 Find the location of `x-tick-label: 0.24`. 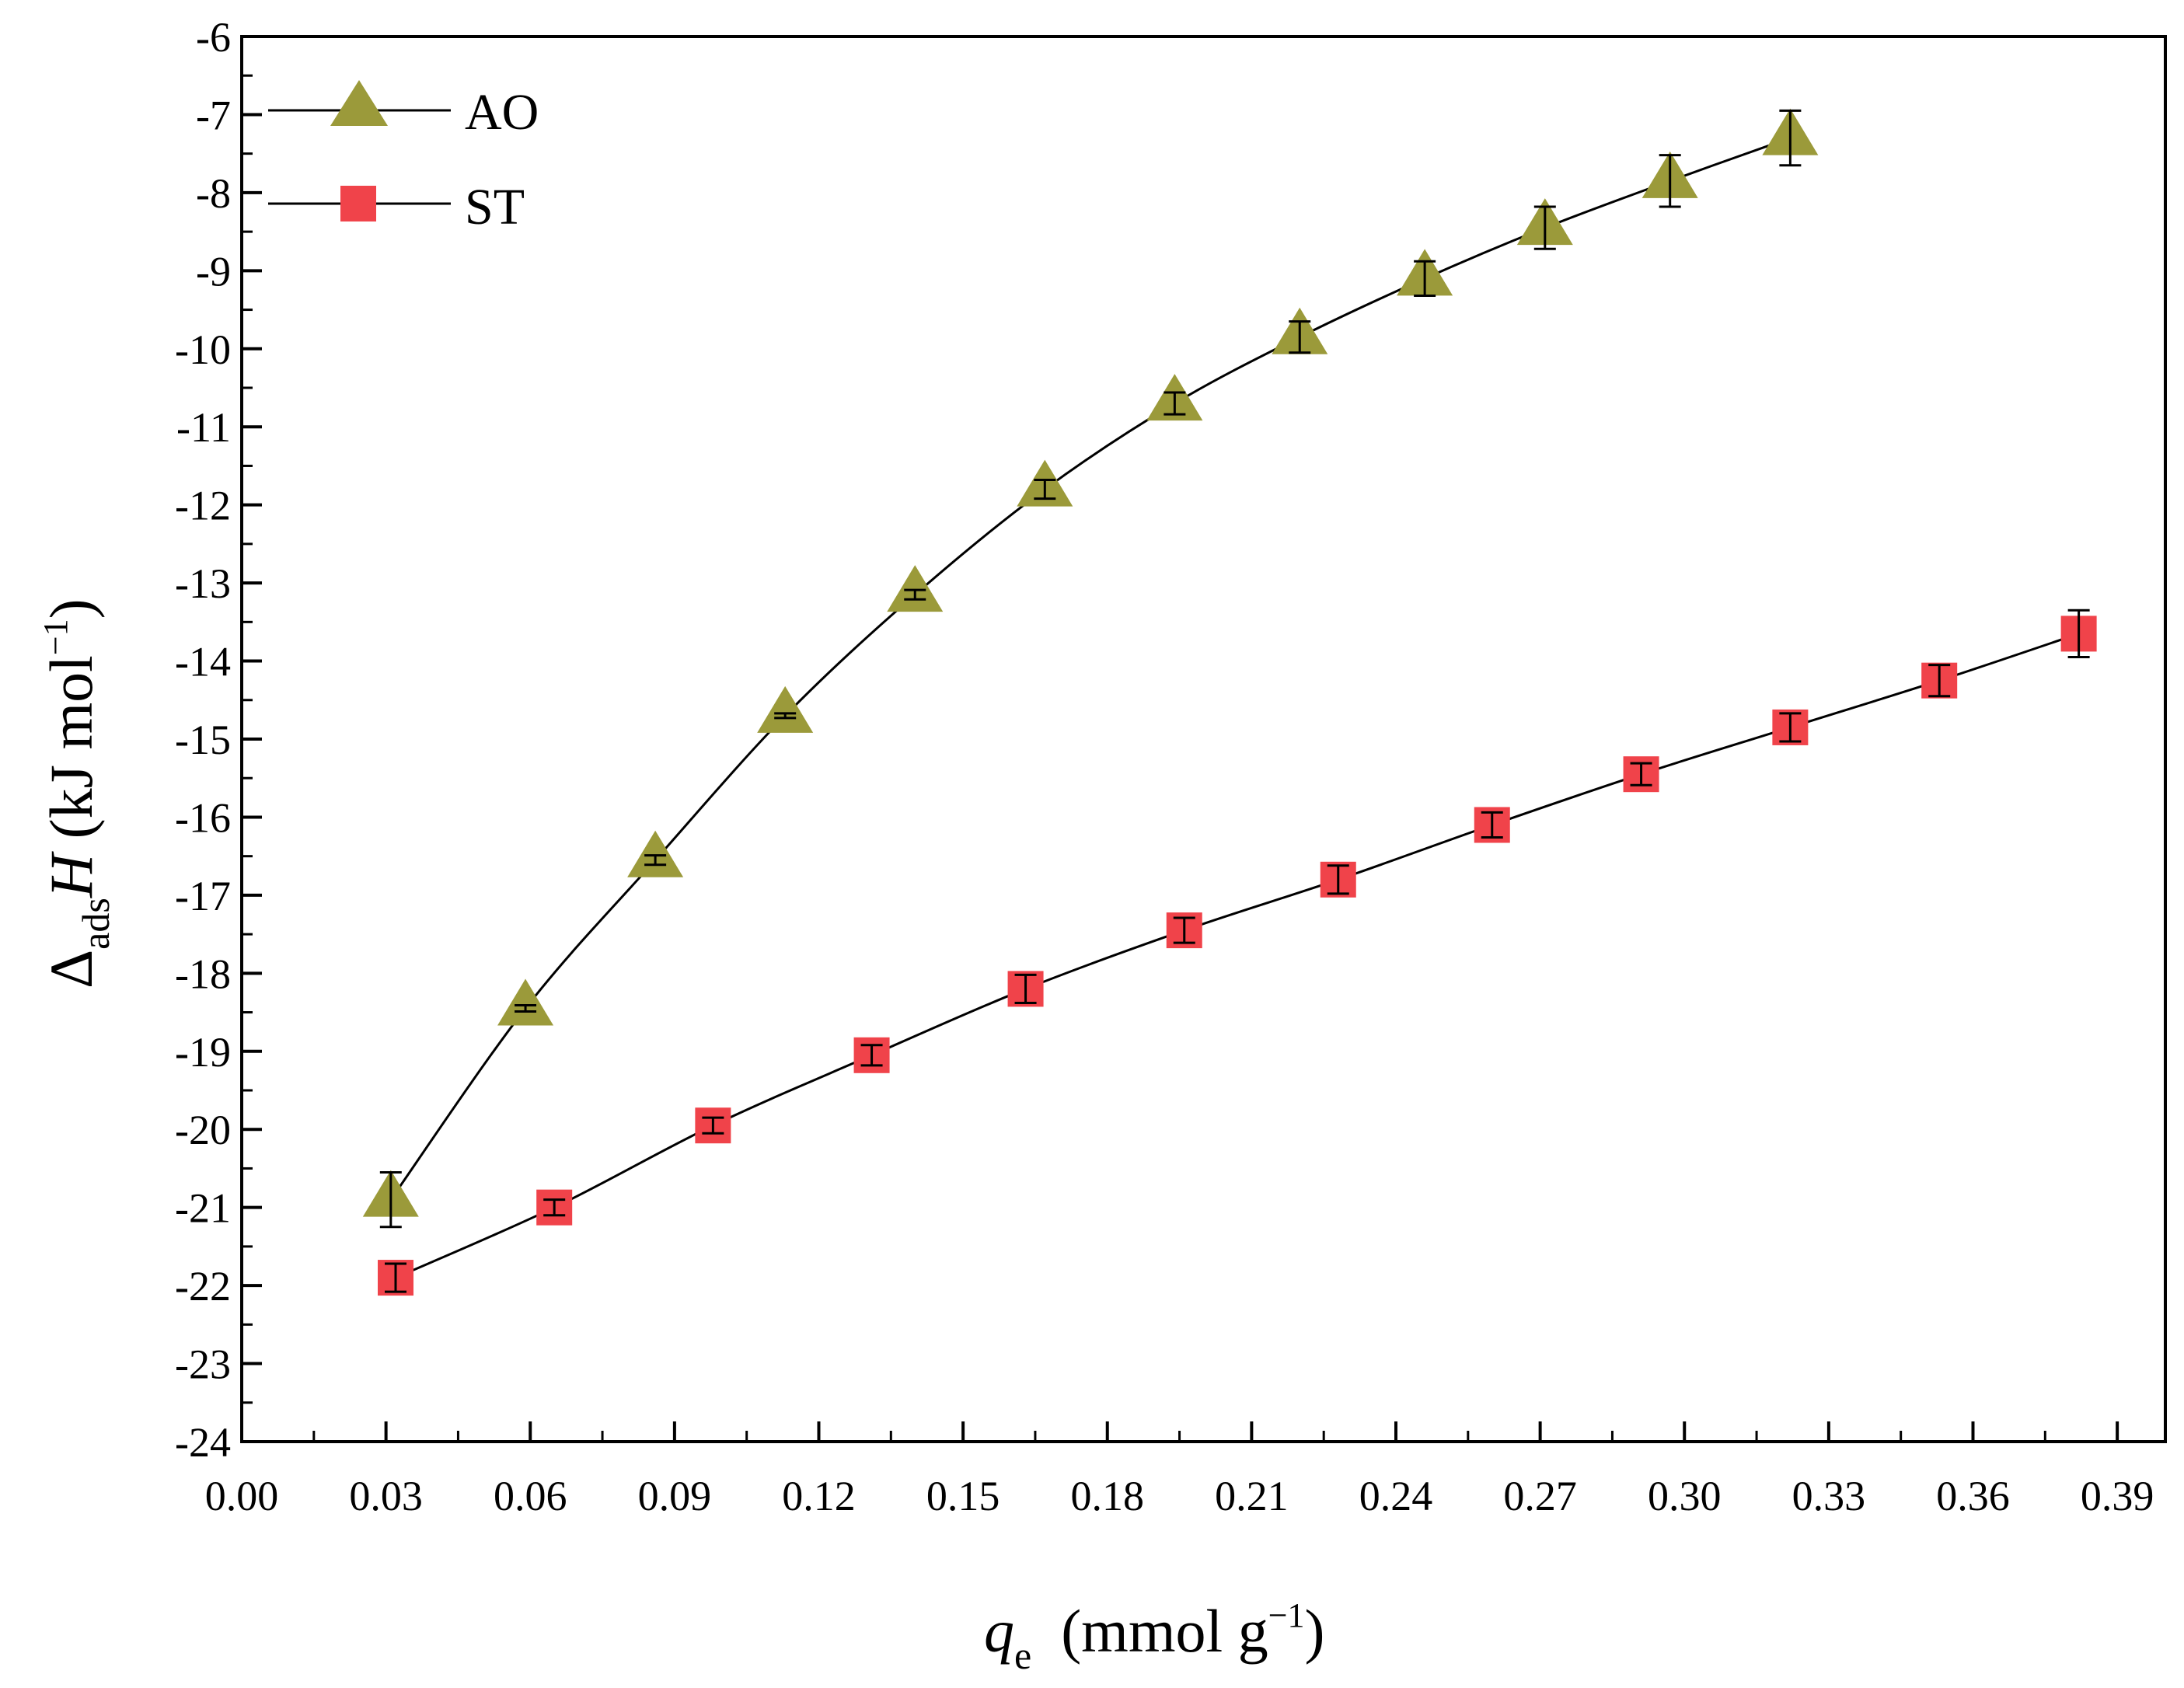

x-tick-label: 0.24 is located at coordinates (1396, 1496).